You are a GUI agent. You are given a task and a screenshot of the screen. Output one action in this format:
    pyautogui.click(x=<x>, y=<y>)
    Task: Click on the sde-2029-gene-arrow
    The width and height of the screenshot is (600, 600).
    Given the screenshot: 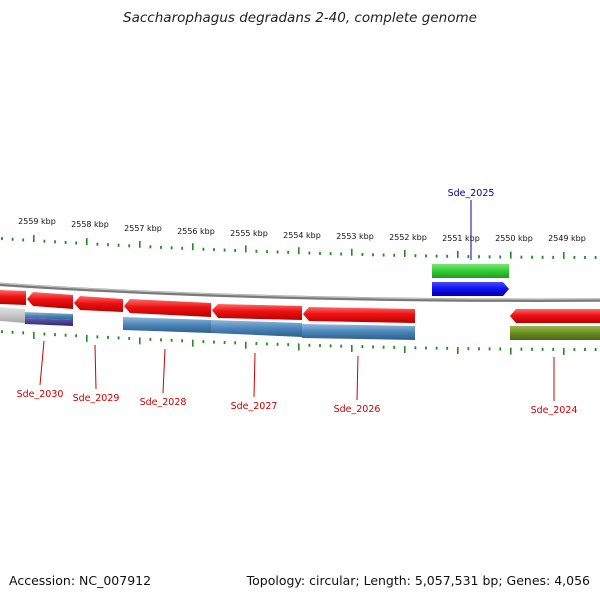 What is the action you would take?
    pyautogui.click(x=98, y=304)
    